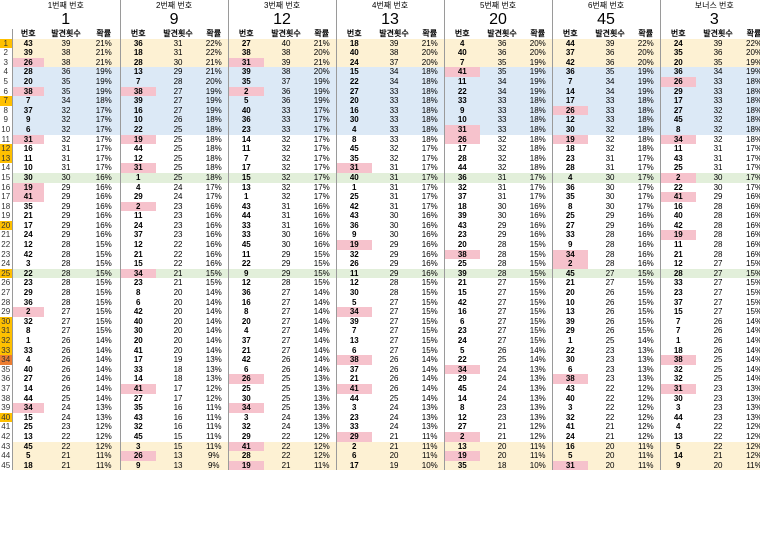 The height and width of the screenshot is (538, 760). Describe the element at coordinates (178, 417) in the screenshot. I see `count-cell: 16` at that location.